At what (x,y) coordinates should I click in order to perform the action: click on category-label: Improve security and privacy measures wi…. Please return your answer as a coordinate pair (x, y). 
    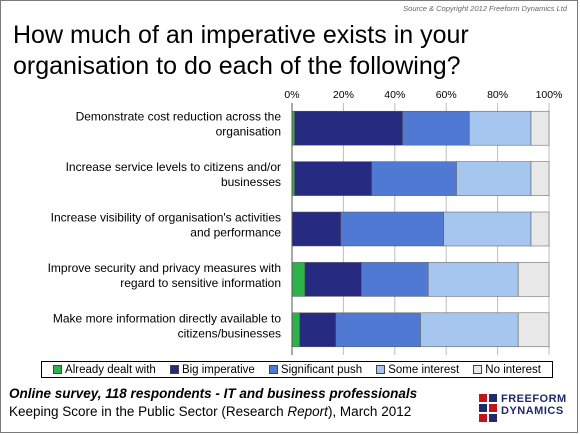
    Looking at the image, I should click on (164, 268).